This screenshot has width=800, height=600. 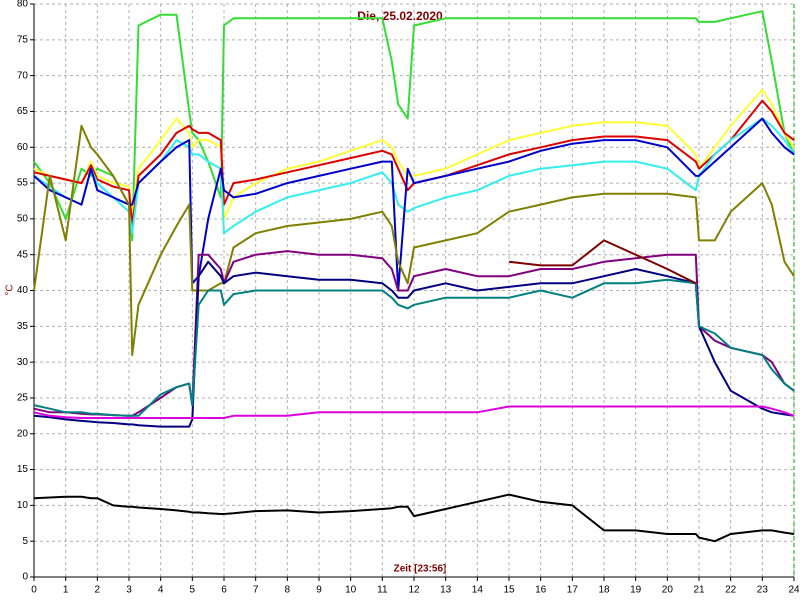 What do you see at coordinates (23, 75) in the screenshot?
I see `y-tick-label: 70` at bounding box center [23, 75].